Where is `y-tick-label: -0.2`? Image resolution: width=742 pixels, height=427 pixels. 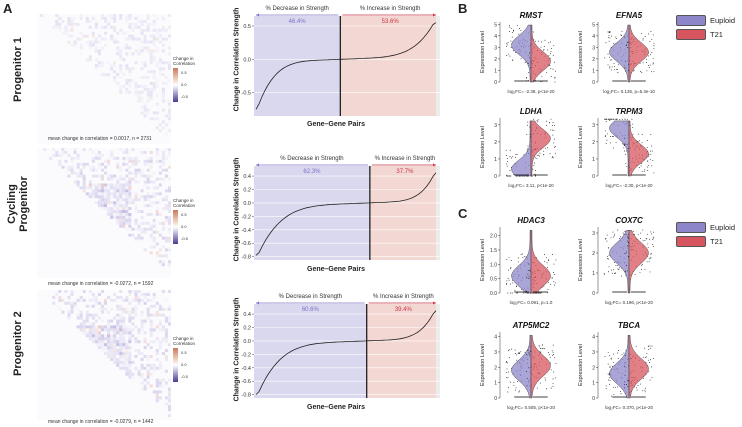
y-tick-label: -0.2 is located at coordinates (246, 217).